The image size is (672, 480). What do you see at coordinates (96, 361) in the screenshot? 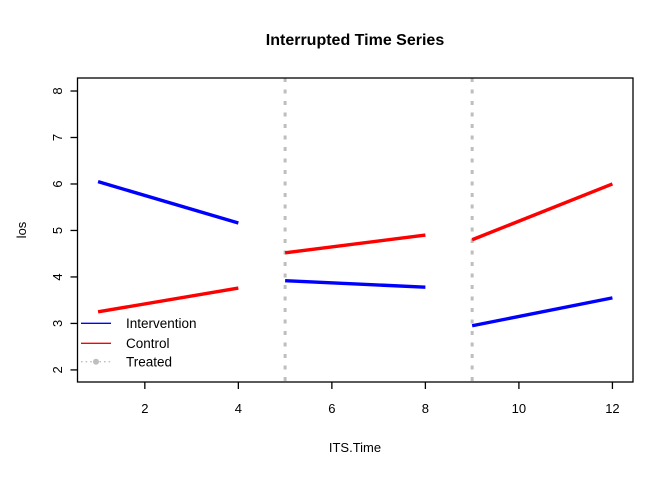
I see `legend-marker-treated` at bounding box center [96, 361].